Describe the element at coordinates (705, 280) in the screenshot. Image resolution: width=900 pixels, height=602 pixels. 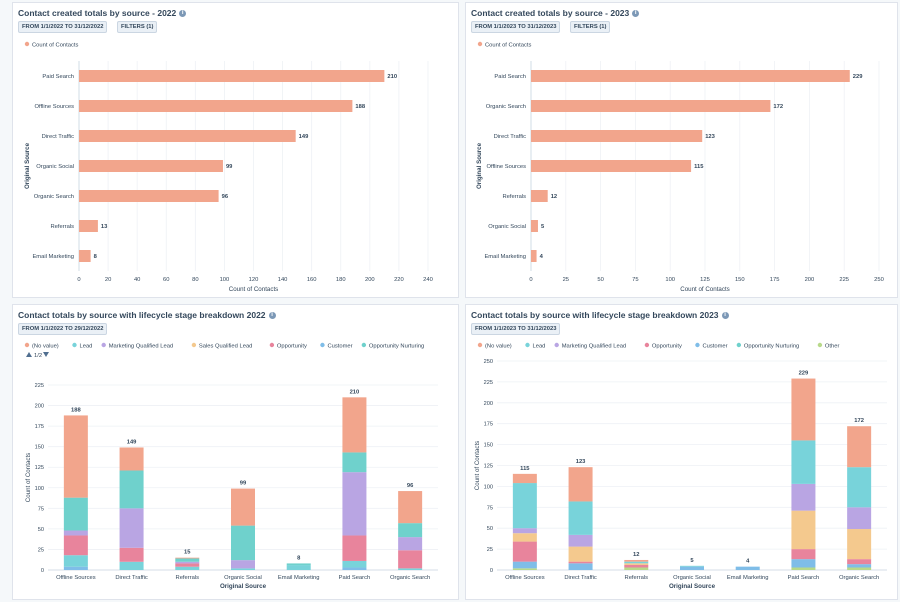
I see `x-tick-label: 125` at that location.